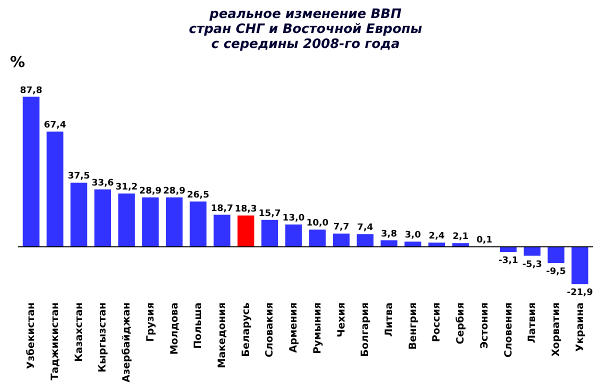 The width and height of the screenshot is (600, 386). Describe the element at coordinates (579, 293) in the screenshot. I see `data-label: -21,9` at that location.